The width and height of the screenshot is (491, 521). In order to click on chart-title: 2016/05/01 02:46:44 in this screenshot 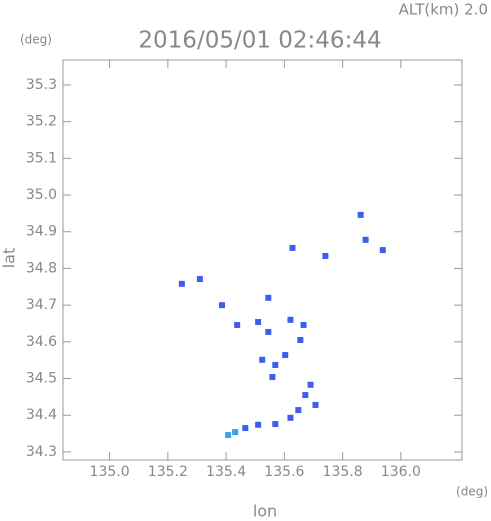, I will do `click(259, 41)`.